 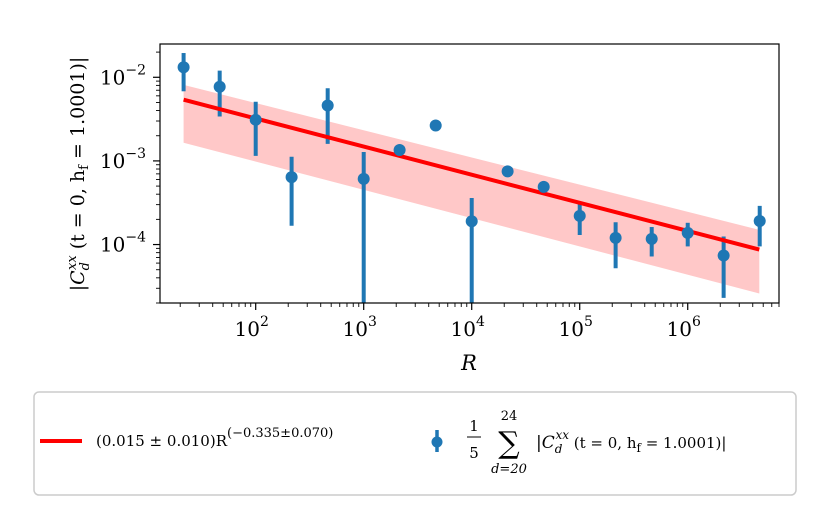 I want to click on y-tick-label: 10⁻³, so click(x=123, y=159).